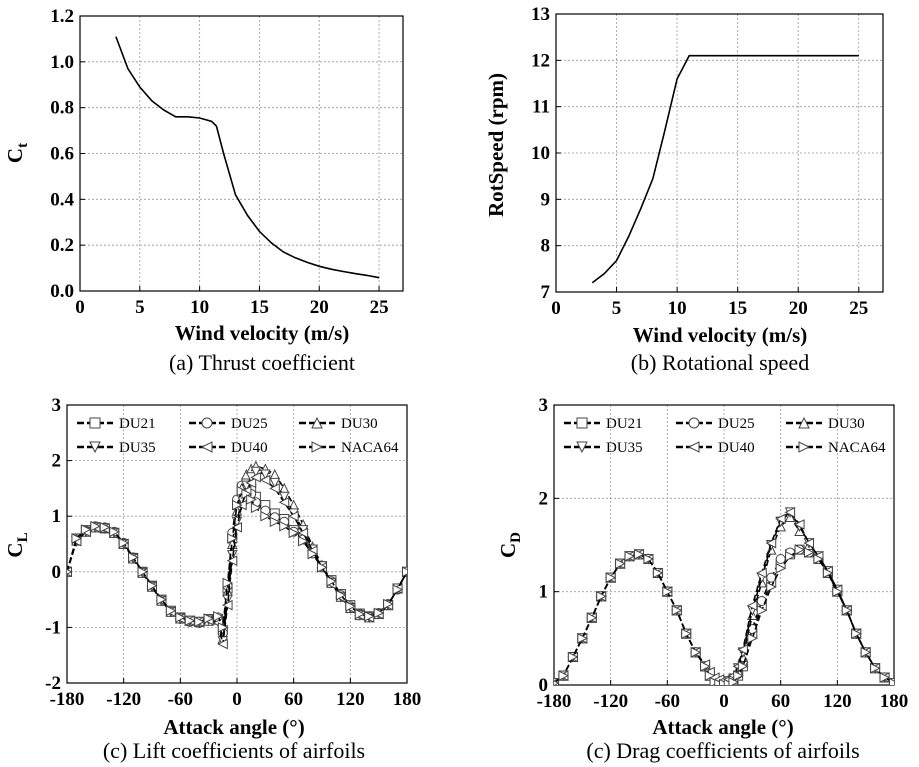 This screenshot has height=767, width=919. I want to click on chart-caption: (b) Rotational speed, so click(720, 362).